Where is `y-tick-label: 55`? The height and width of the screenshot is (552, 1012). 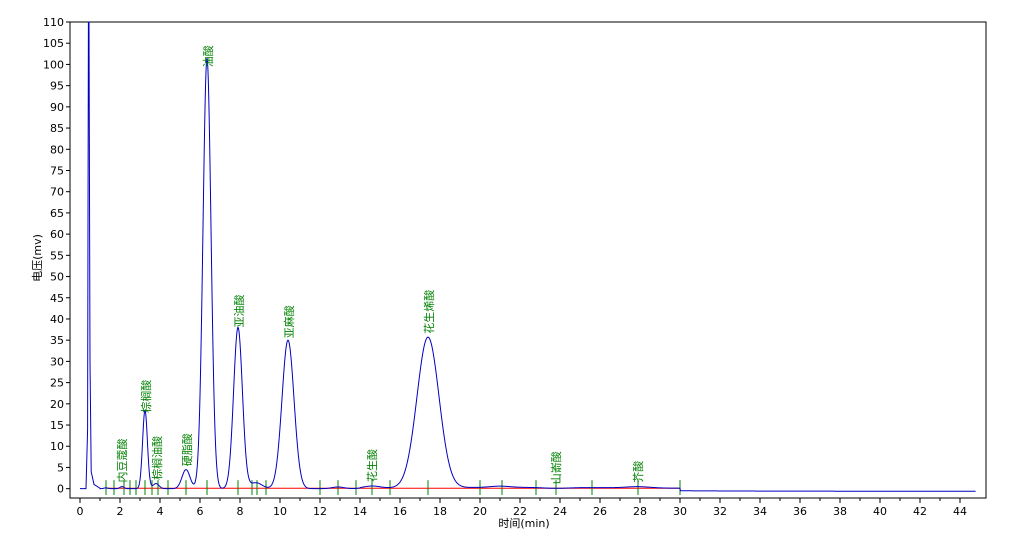
y-tick-label: 55 is located at coordinates (57, 255).